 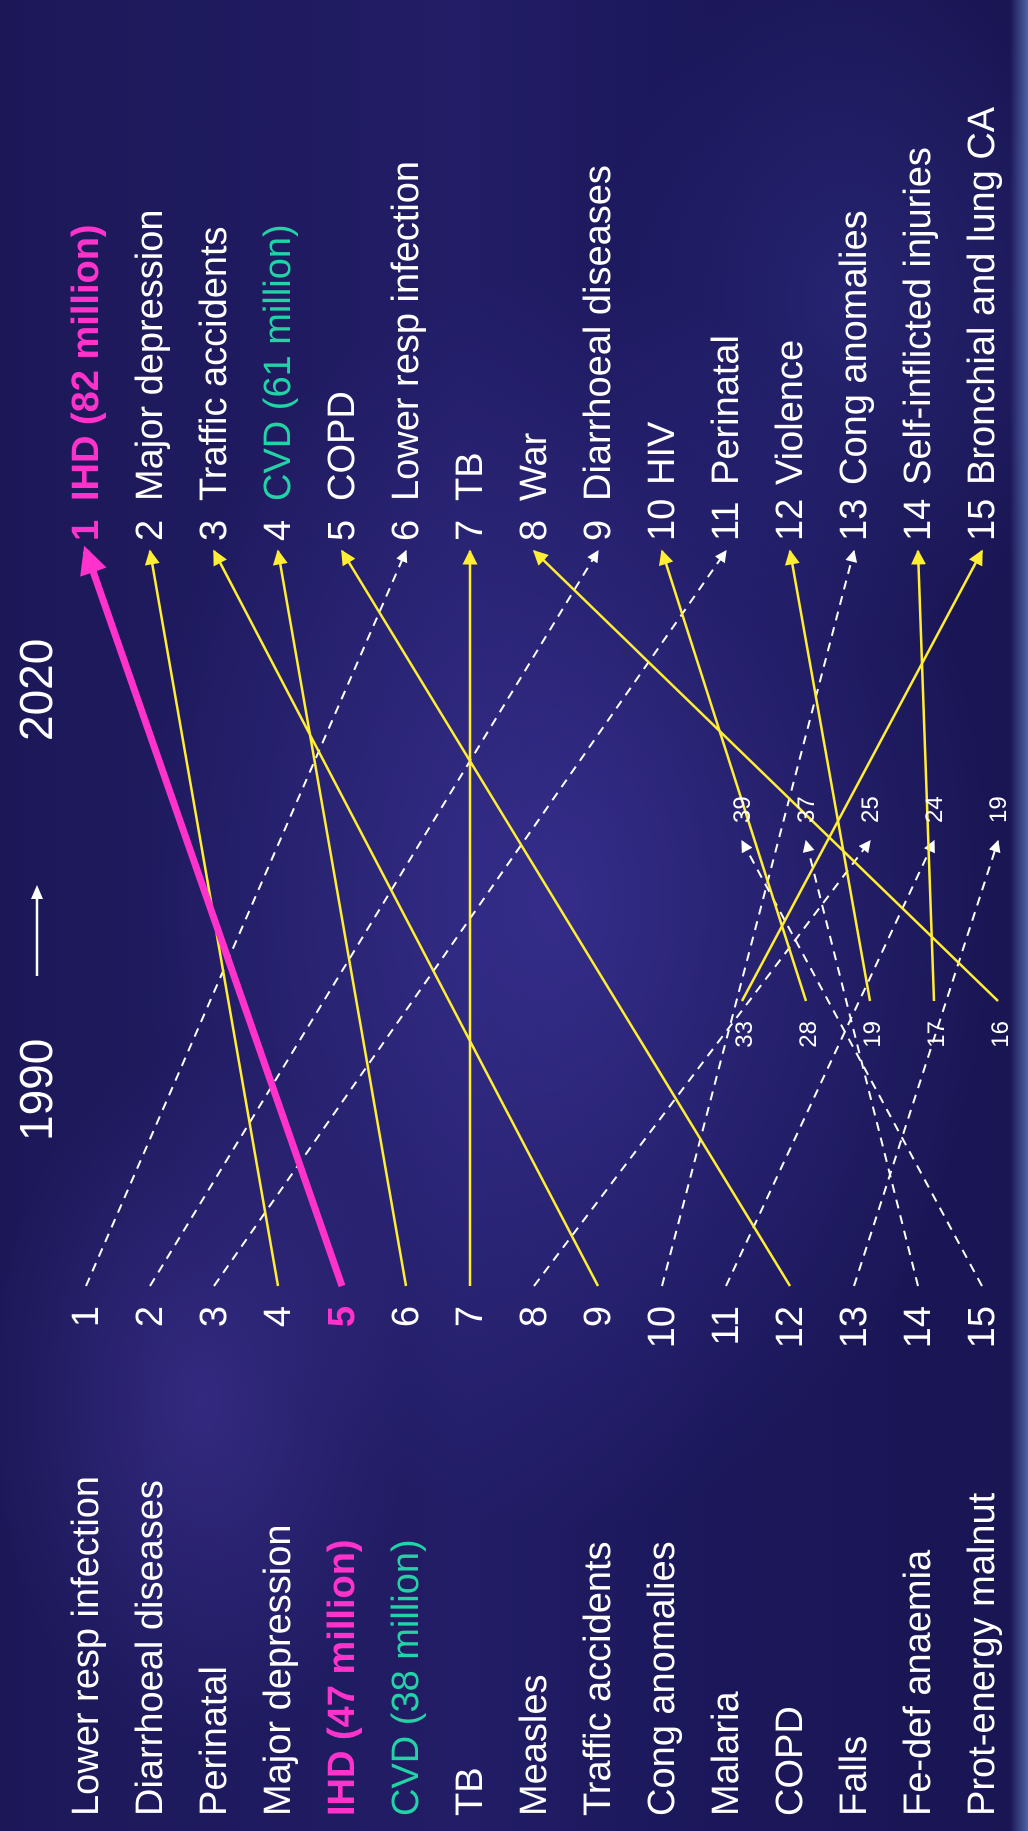 What do you see at coordinates (872, 1034) in the screenshot?
I see `lower-rank-1990: 19` at bounding box center [872, 1034].